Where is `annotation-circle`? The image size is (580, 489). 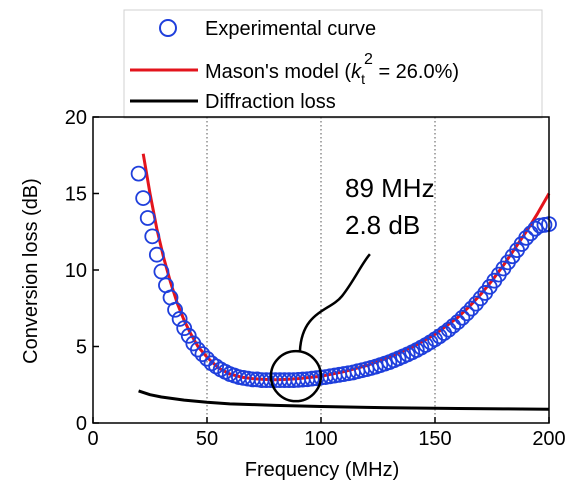
annotation-circle is located at coordinates (296, 376).